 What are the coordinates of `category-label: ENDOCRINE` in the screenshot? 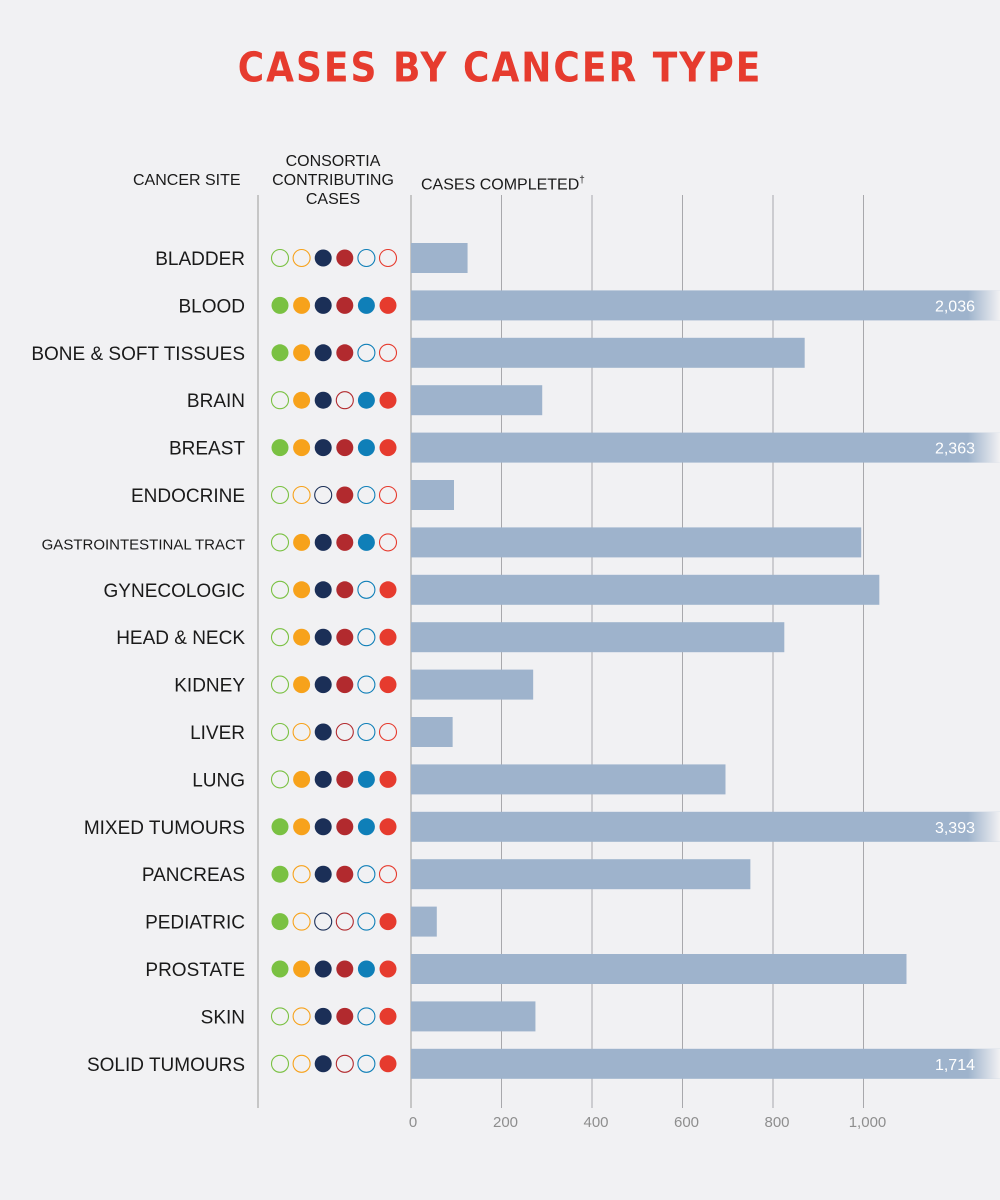 It's located at (188, 496).